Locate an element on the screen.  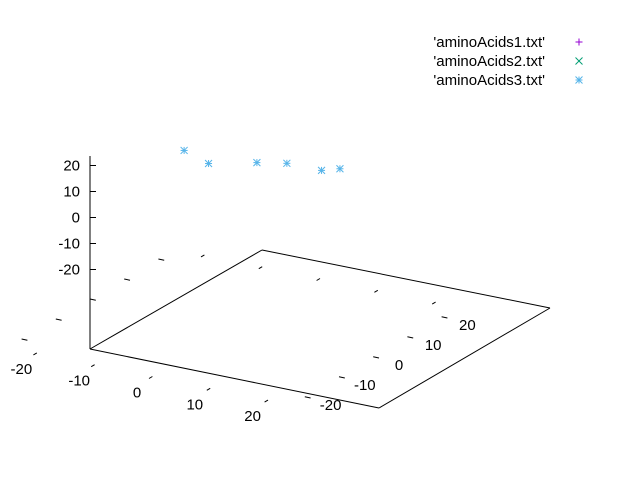
z-ticks: 20 10 0 -10 -20 is located at coordinates (77, 218).